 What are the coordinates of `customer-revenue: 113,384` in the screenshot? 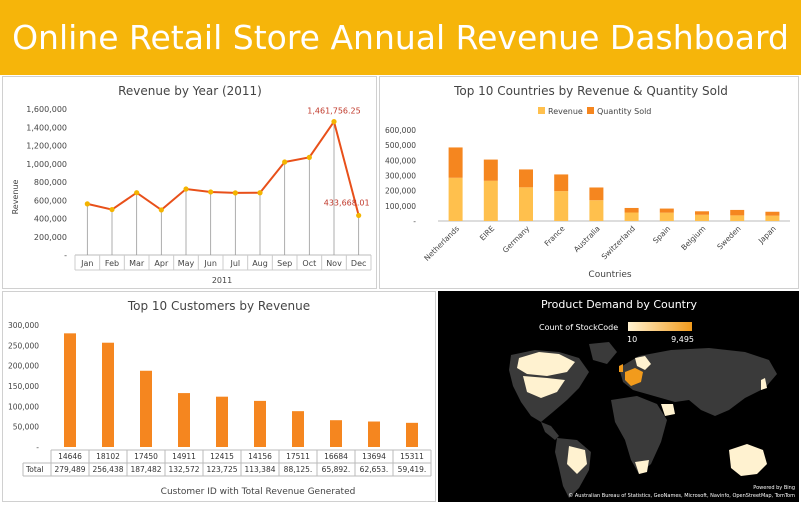 It's located at (259, 469).